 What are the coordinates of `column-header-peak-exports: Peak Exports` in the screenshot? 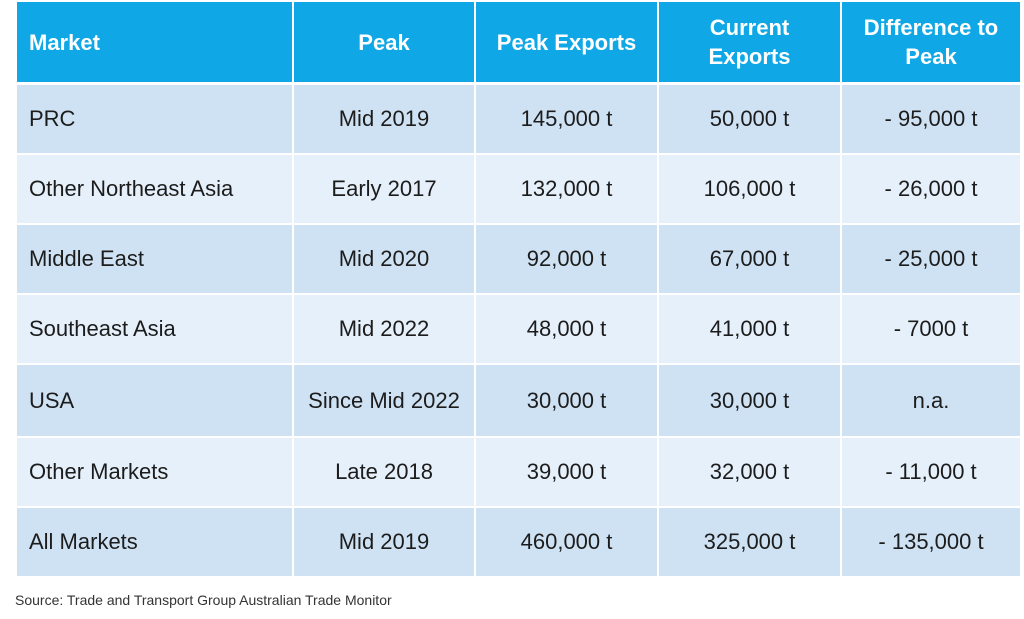 It's located at (566, 43).